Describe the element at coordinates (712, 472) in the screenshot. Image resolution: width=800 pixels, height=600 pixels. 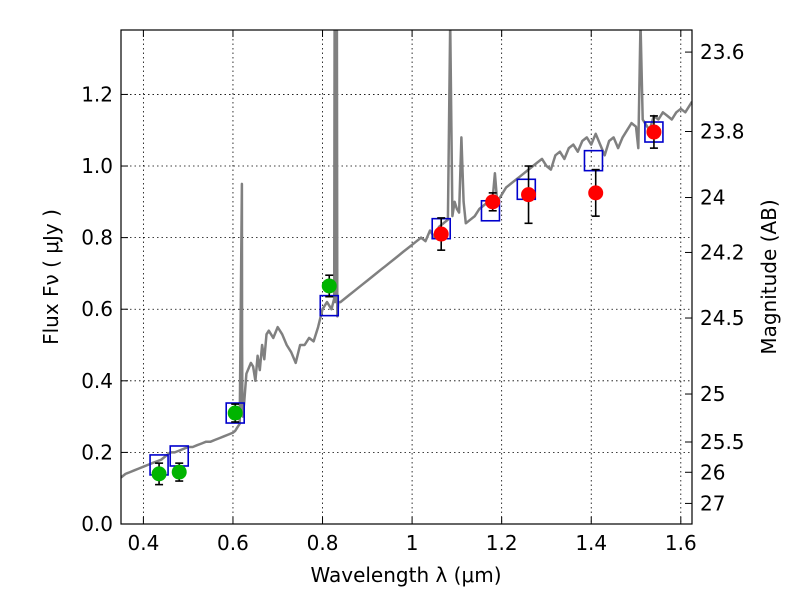
I see `mag-tick-label: 26` at that location.